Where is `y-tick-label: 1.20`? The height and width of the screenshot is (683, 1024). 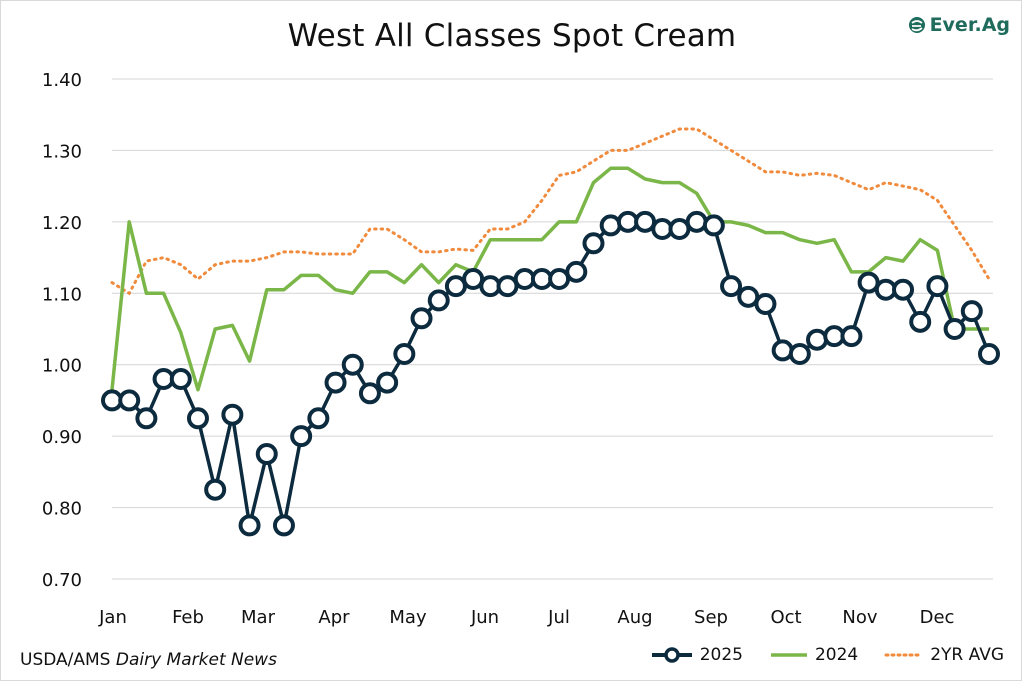
y-tick-label: 1.20 is located at coordinates (62, 223).